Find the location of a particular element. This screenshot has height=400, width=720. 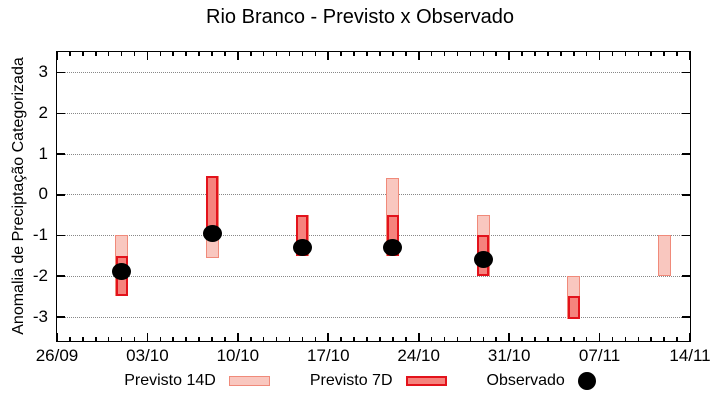

legend-item-observado: Observado is located at coordinates (541, 381).